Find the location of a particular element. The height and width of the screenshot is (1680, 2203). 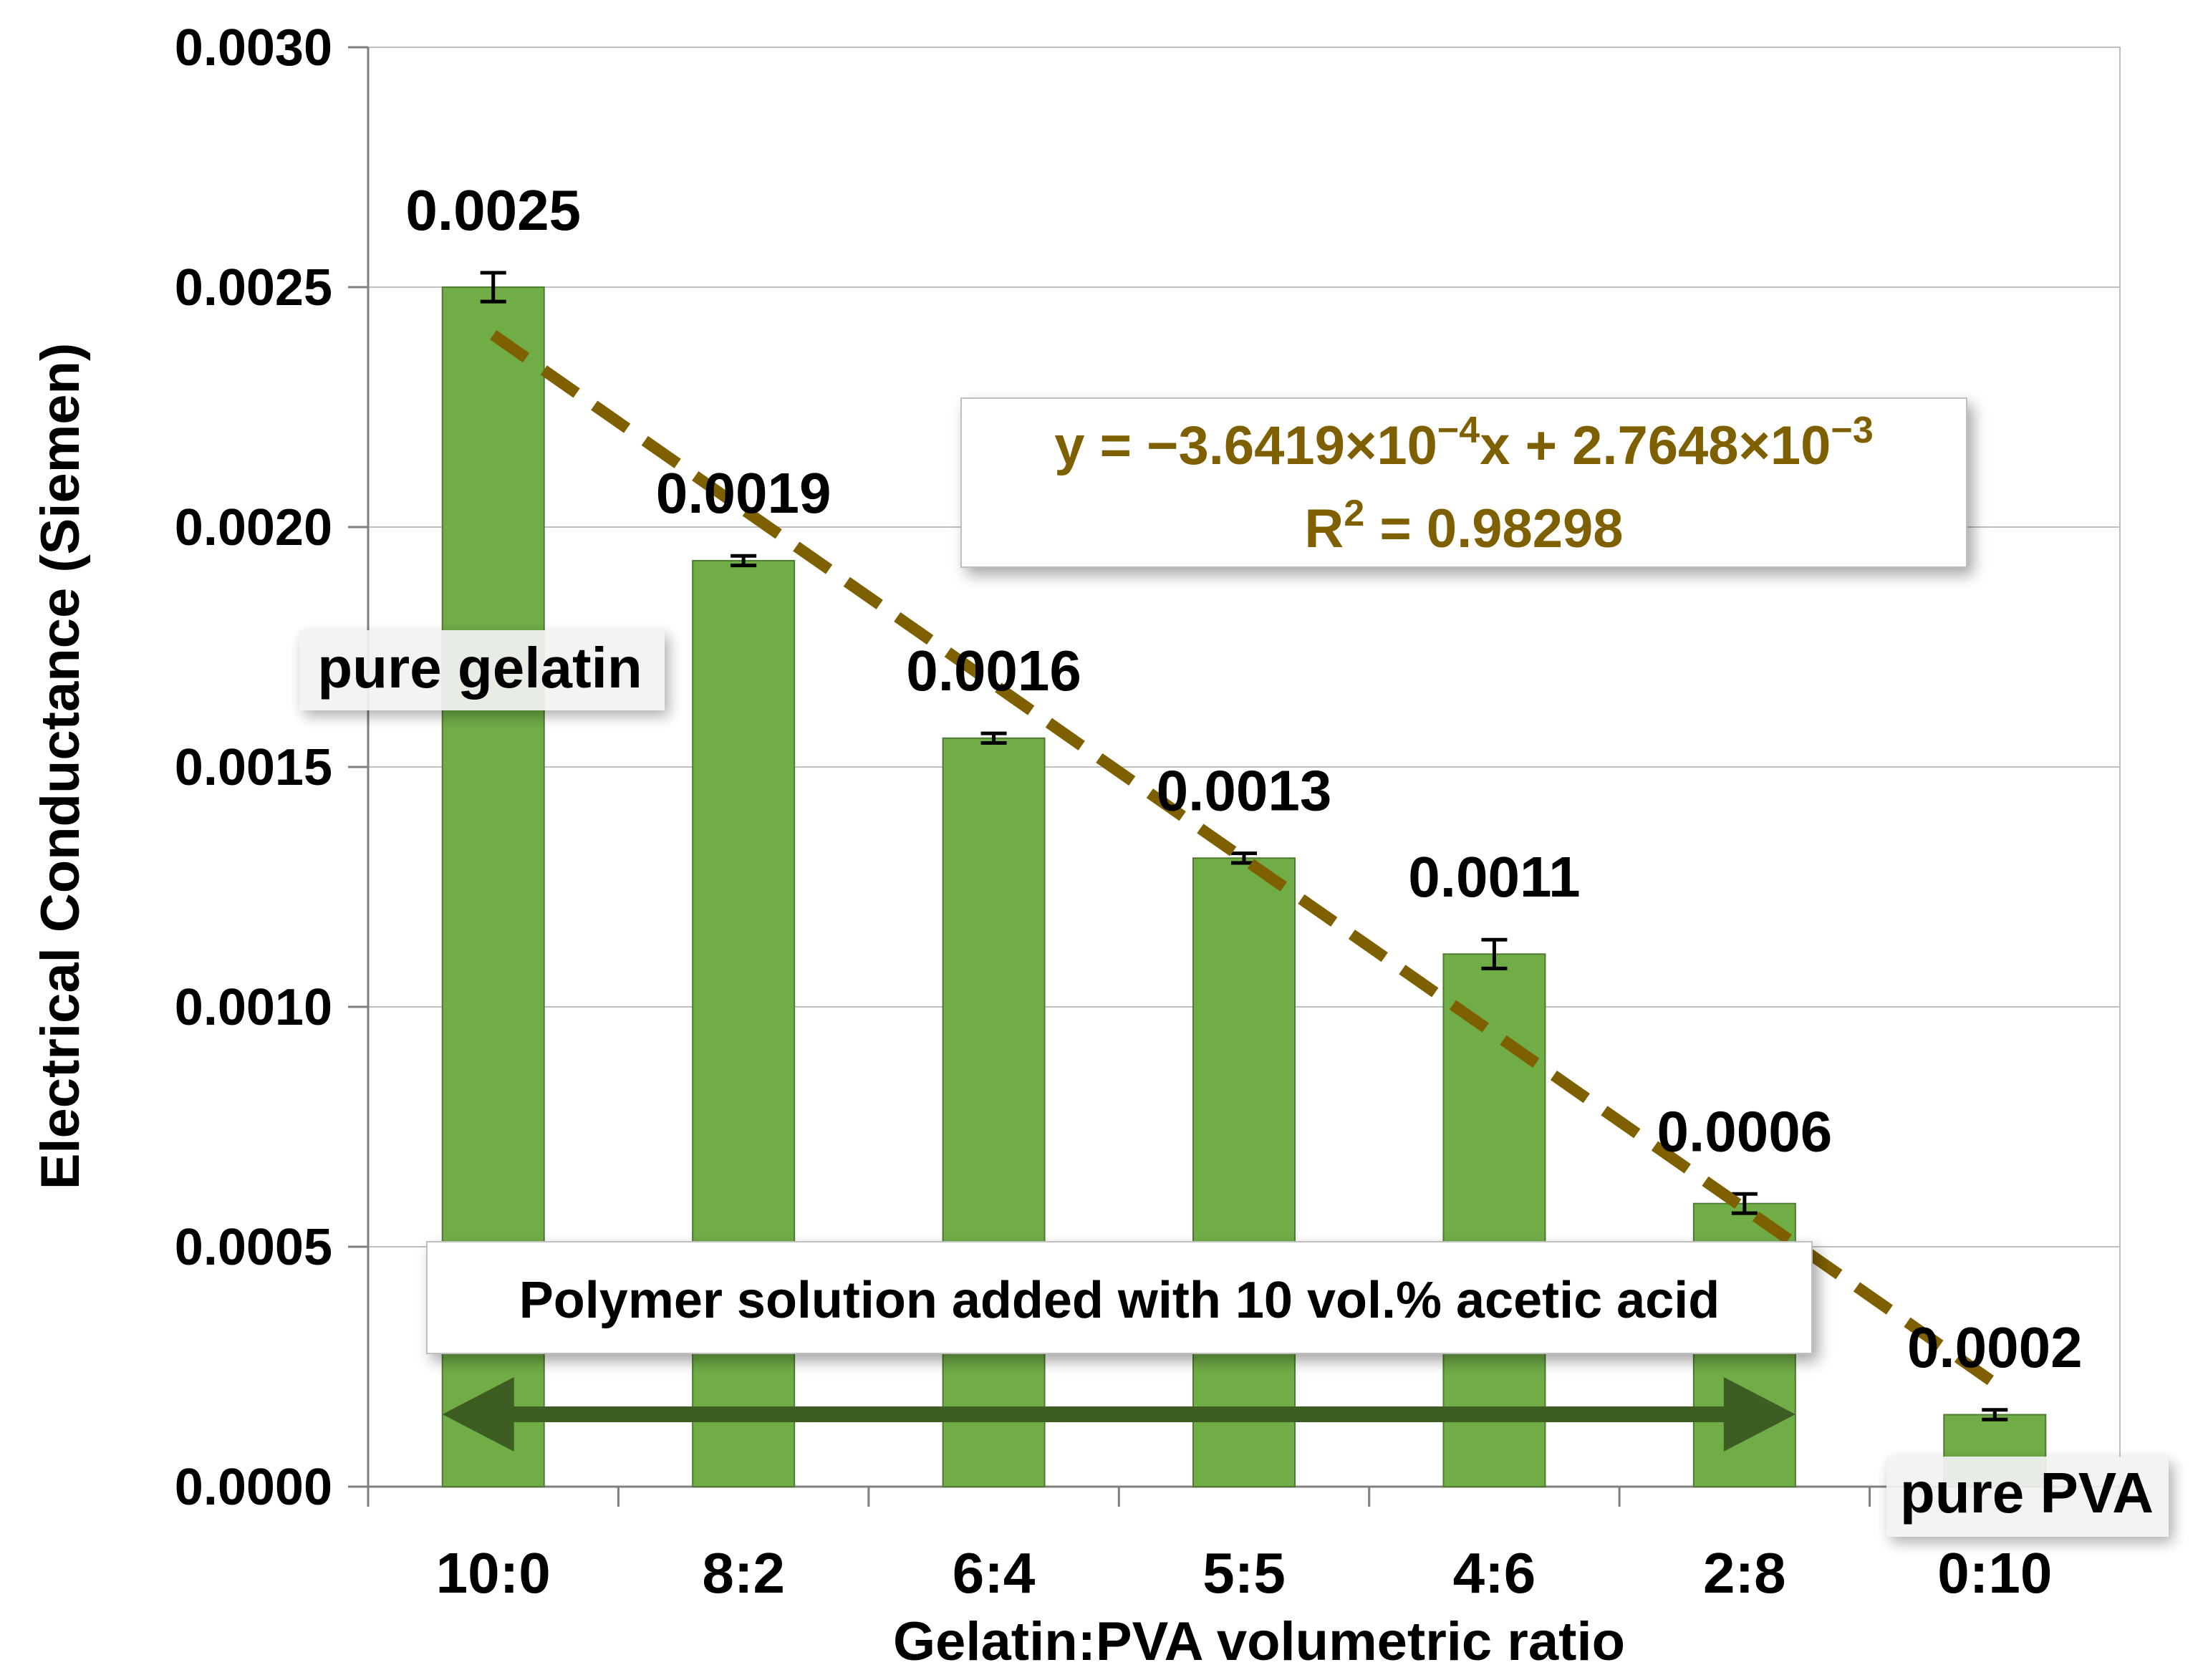

range-arrow is located at coordinates (1118, 1414).